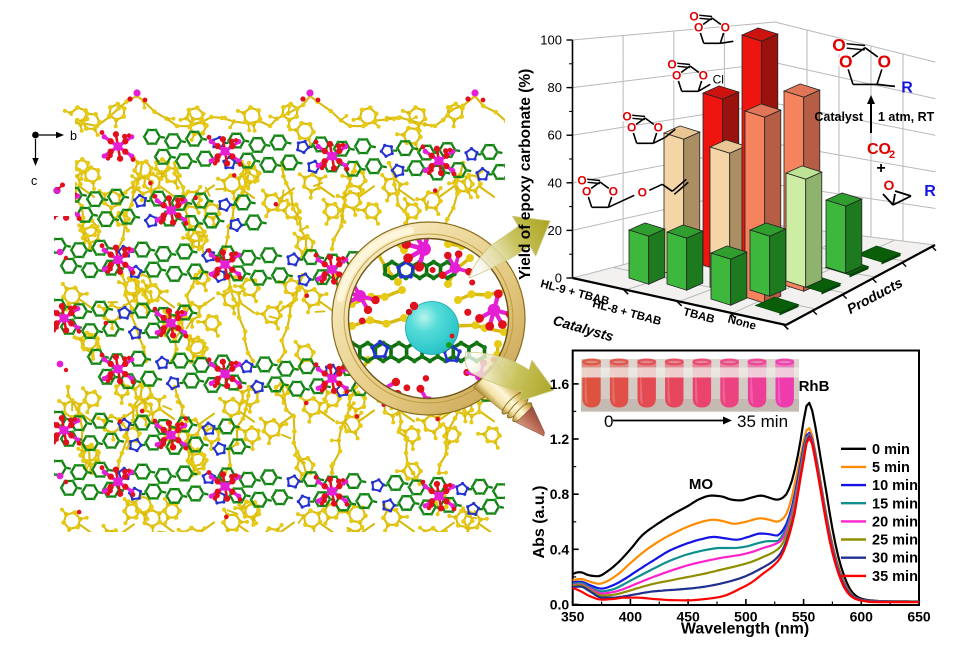  Describe the element at coordinates (895, 486) in the screenshot. I see `svg-text: 10 min` at that location.